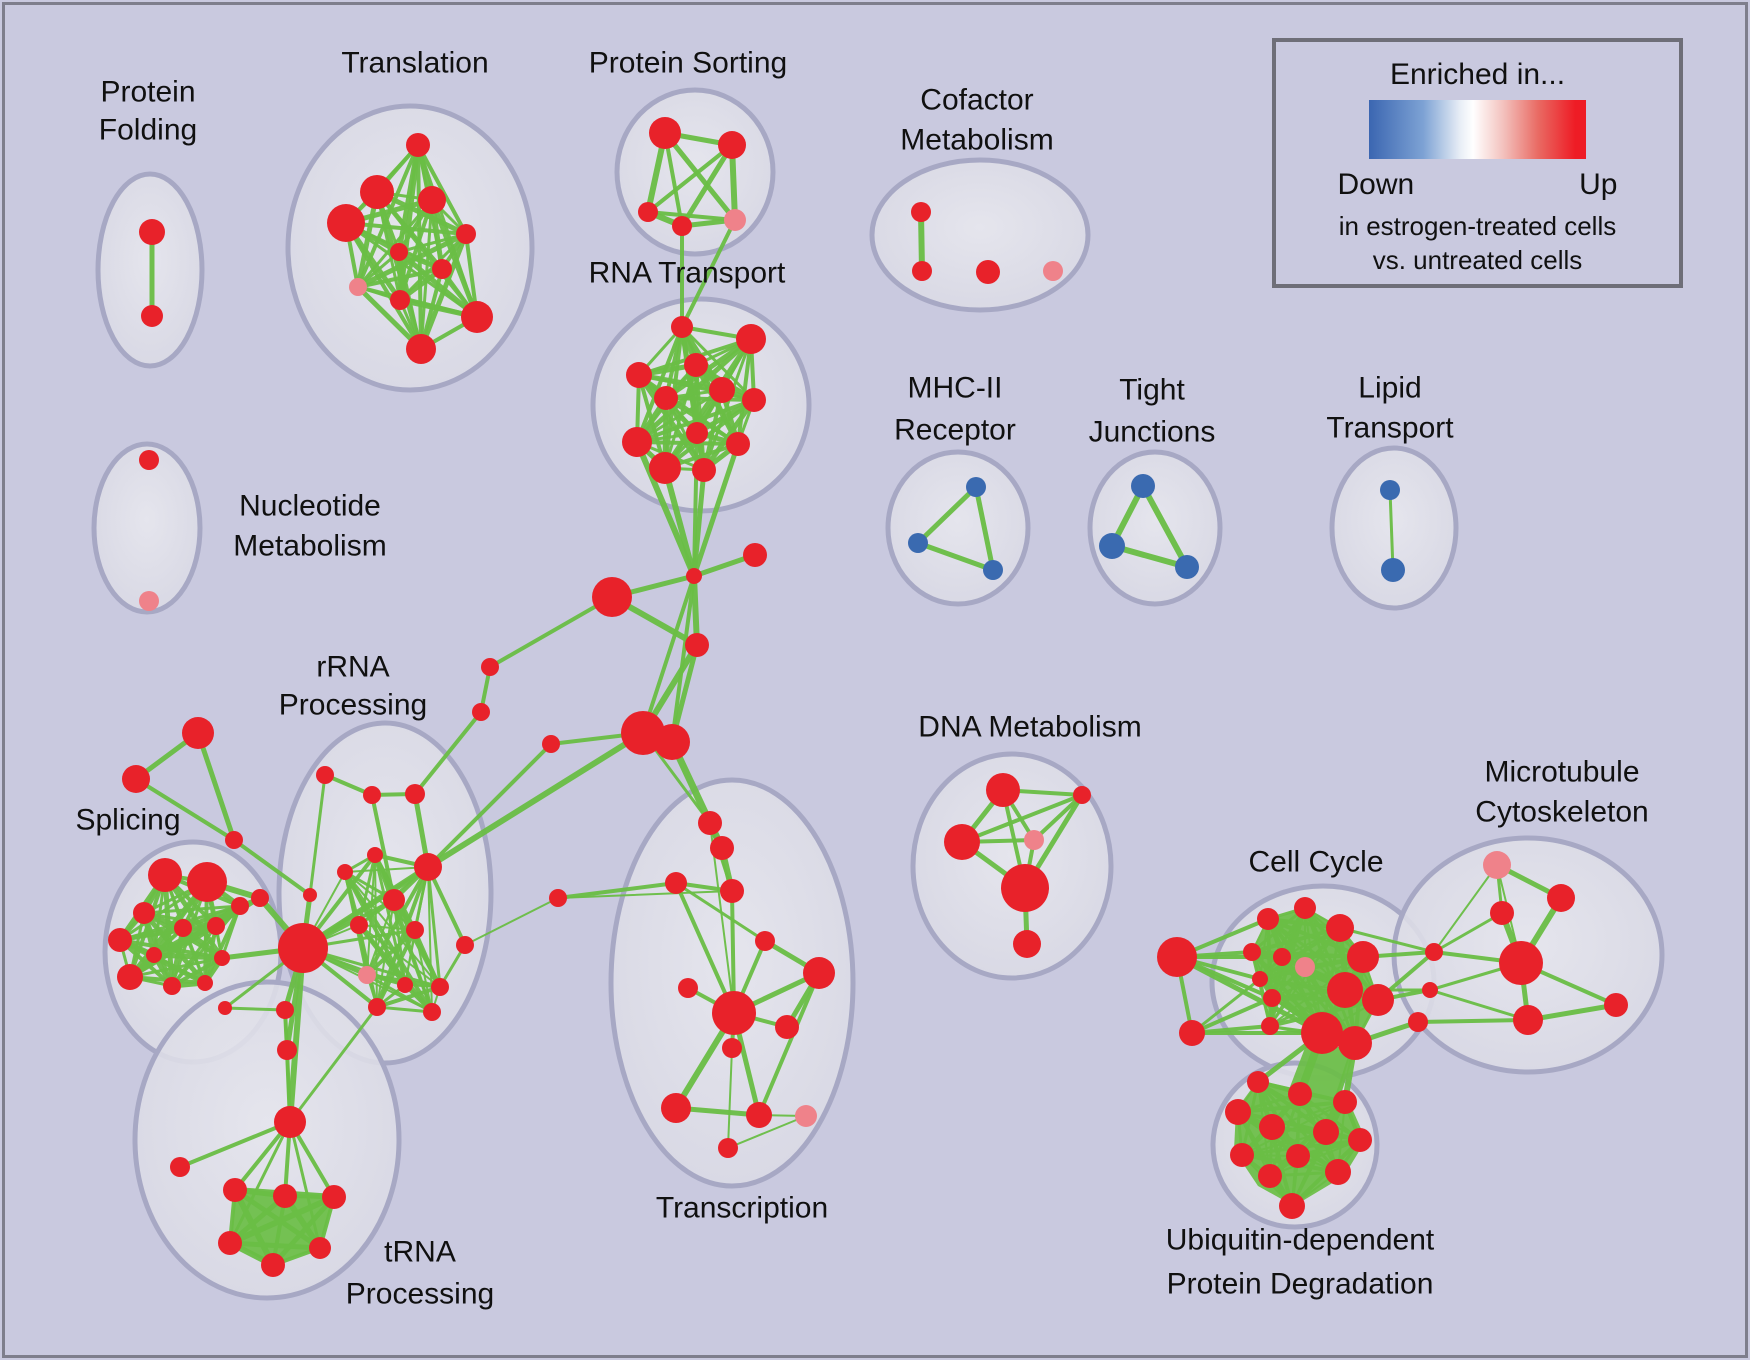  What do you see at coordinates (152, 232) in the screenshot?
I see `protein-folding-node` at bounding box center [152, 232].